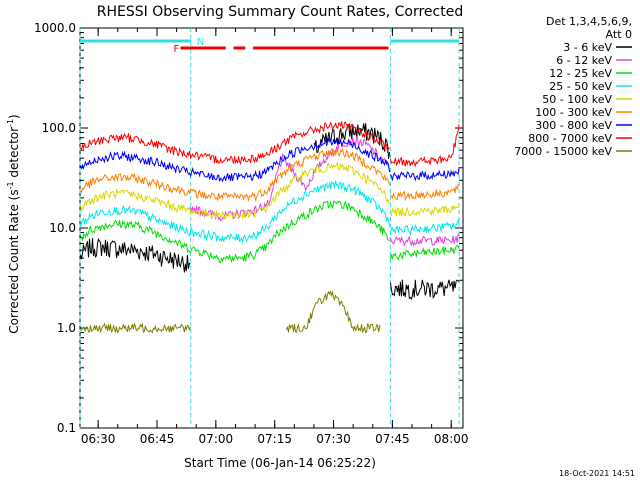 The height and width of the screenshot is (484, 640). I want to click on footer-timestamp: 18-Oct-2021 14:51, so click(597, 473).